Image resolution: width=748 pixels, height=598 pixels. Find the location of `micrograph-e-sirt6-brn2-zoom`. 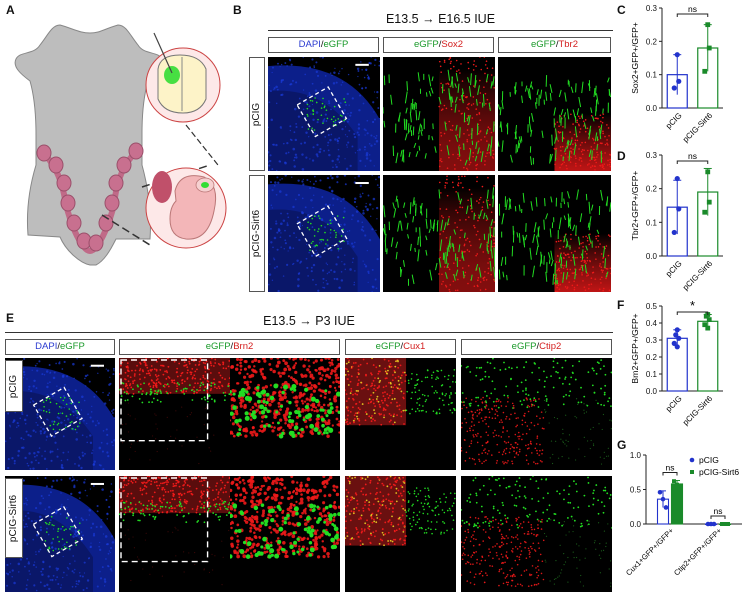

micrograph-e-sirt6-brn2-zoom is located at coordinates (285, 534).